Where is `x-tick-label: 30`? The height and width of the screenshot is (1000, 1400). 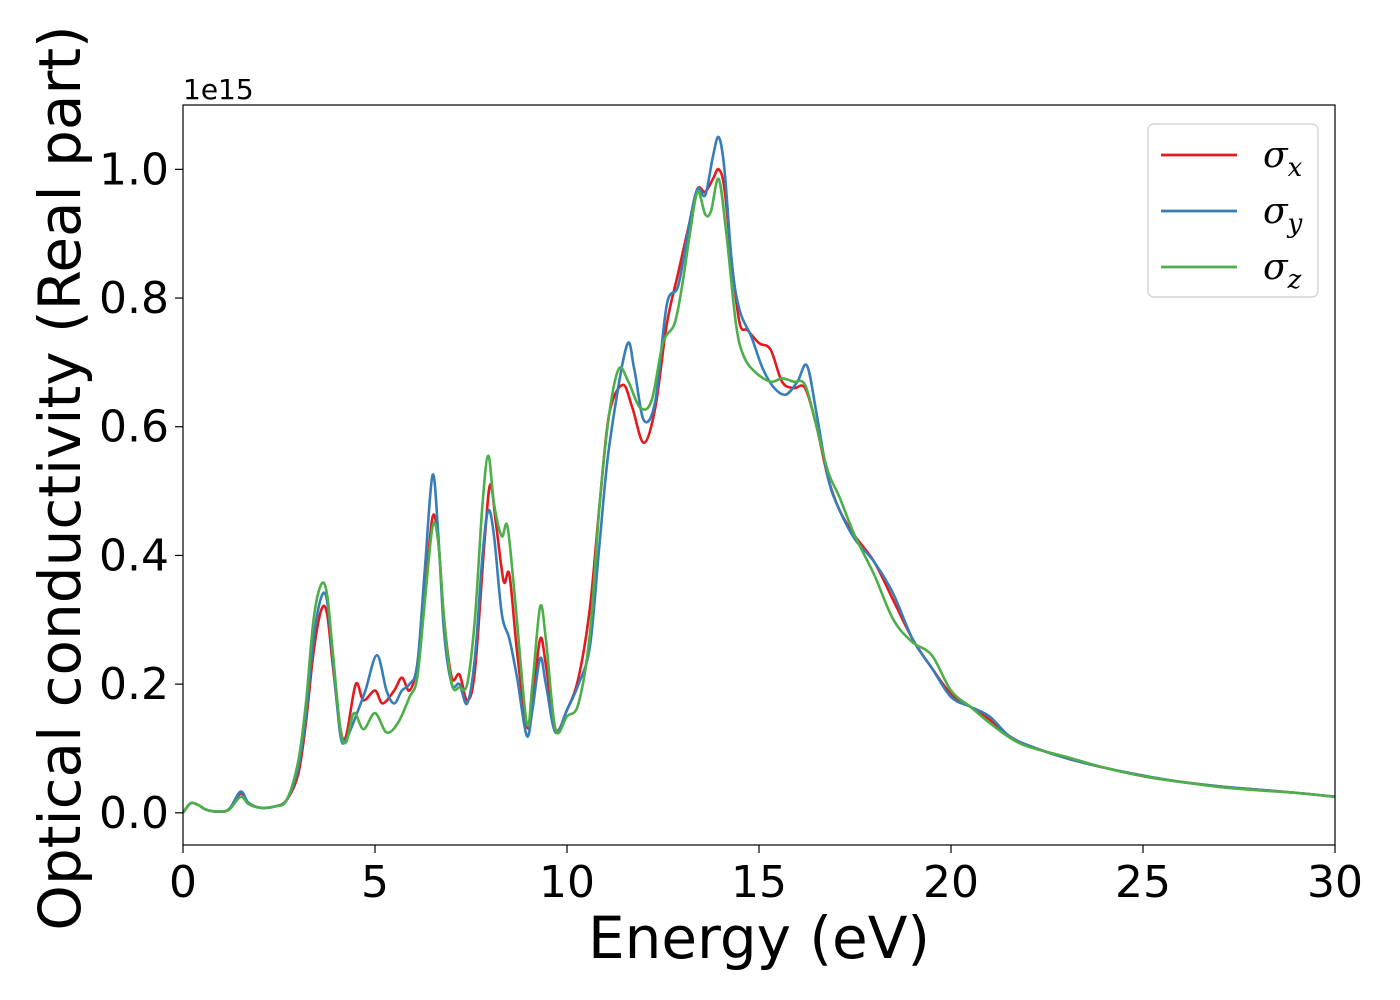
x-tick-label: 30 is located at coordinates (1335, 882).